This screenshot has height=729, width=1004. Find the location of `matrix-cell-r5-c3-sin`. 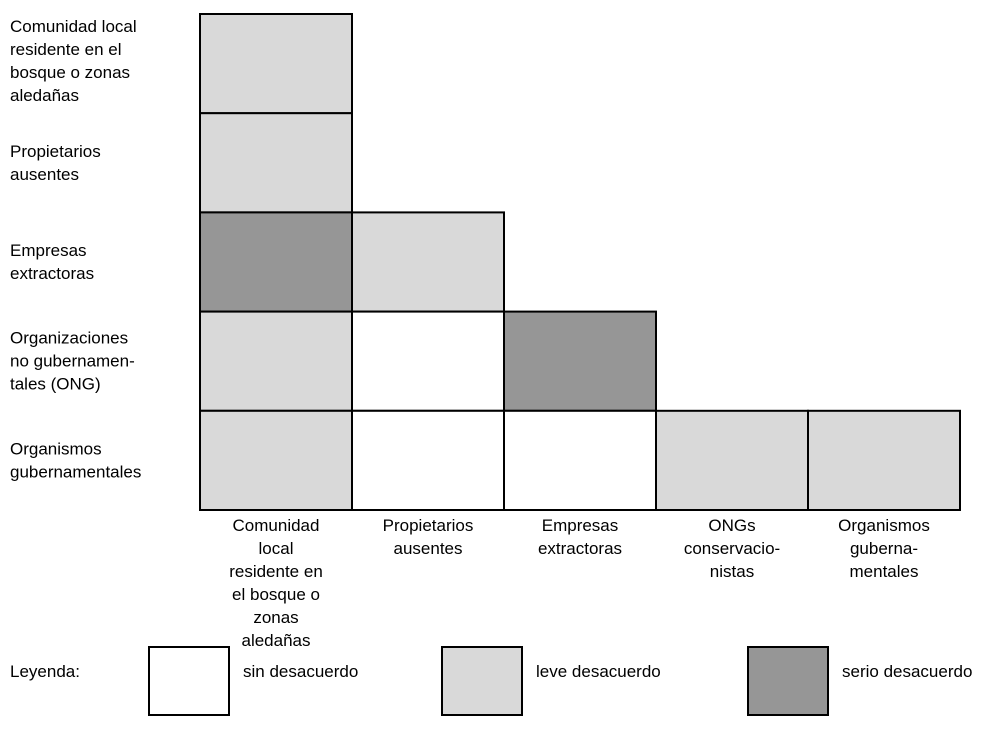

matrix-cell-r5-c3-sin is located at coordinates (580, 460).